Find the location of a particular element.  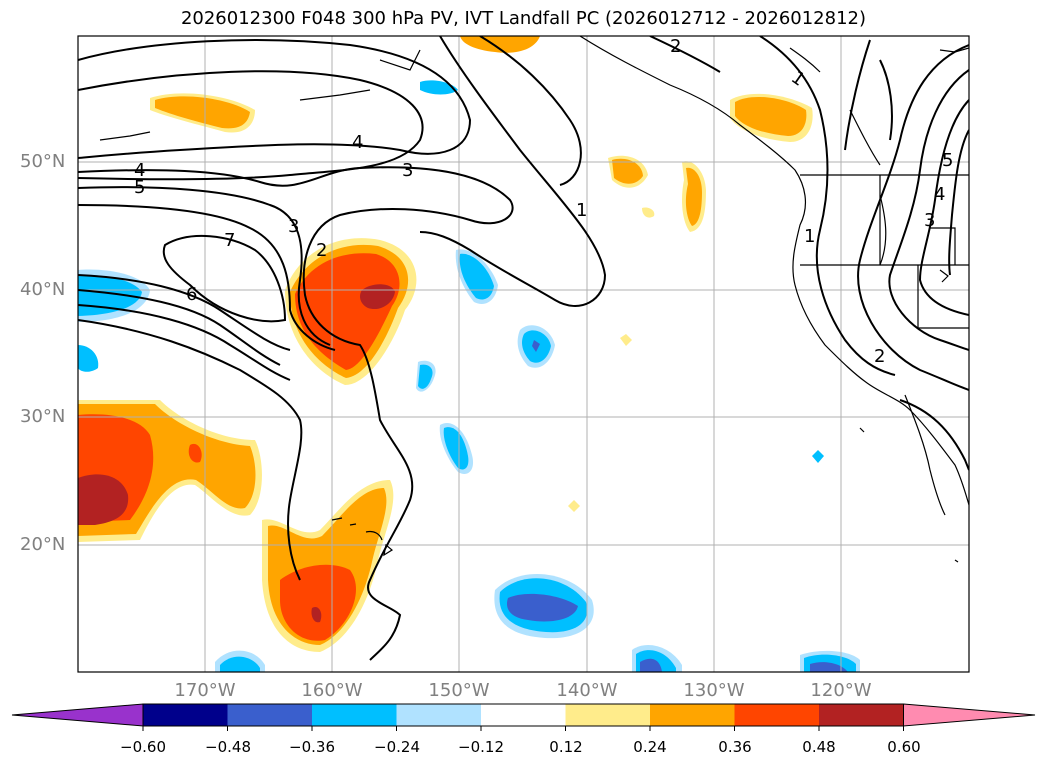

colorbar is located at coordinates (523, 717).